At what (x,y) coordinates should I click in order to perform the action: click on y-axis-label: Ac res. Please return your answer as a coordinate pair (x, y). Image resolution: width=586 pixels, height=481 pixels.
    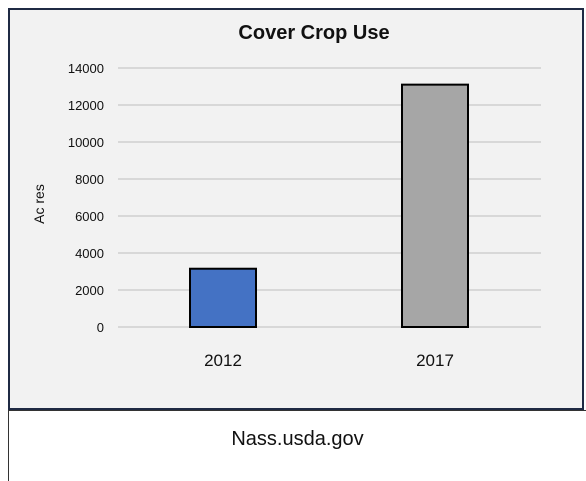
    Looking at the image, I should click on (39, 204).